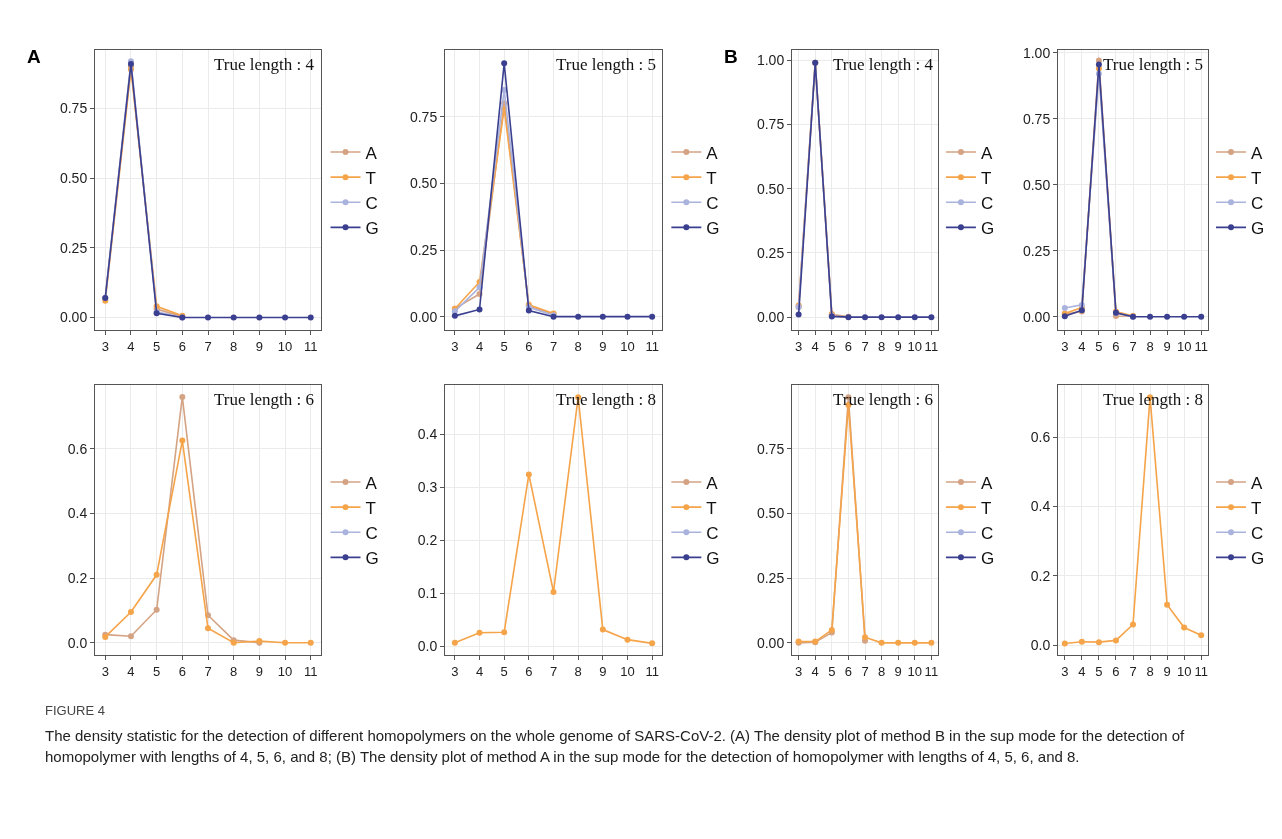 The width and height of the screenshot is (1282, 839). Describe the element at coordinates (1040, 506) in the screenshot. I see `y-tick-label: 0.4` at that location.